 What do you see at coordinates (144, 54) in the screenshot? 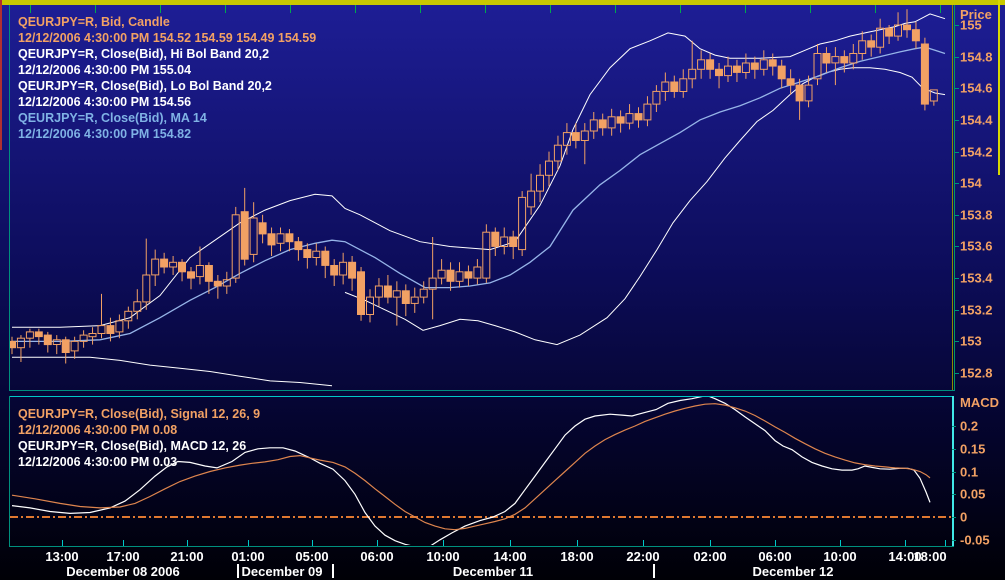
I see `legend-line: QEURJPY=R, Close(Bid), Hi Bol Band 20,2` at bounding box center [144, 54].